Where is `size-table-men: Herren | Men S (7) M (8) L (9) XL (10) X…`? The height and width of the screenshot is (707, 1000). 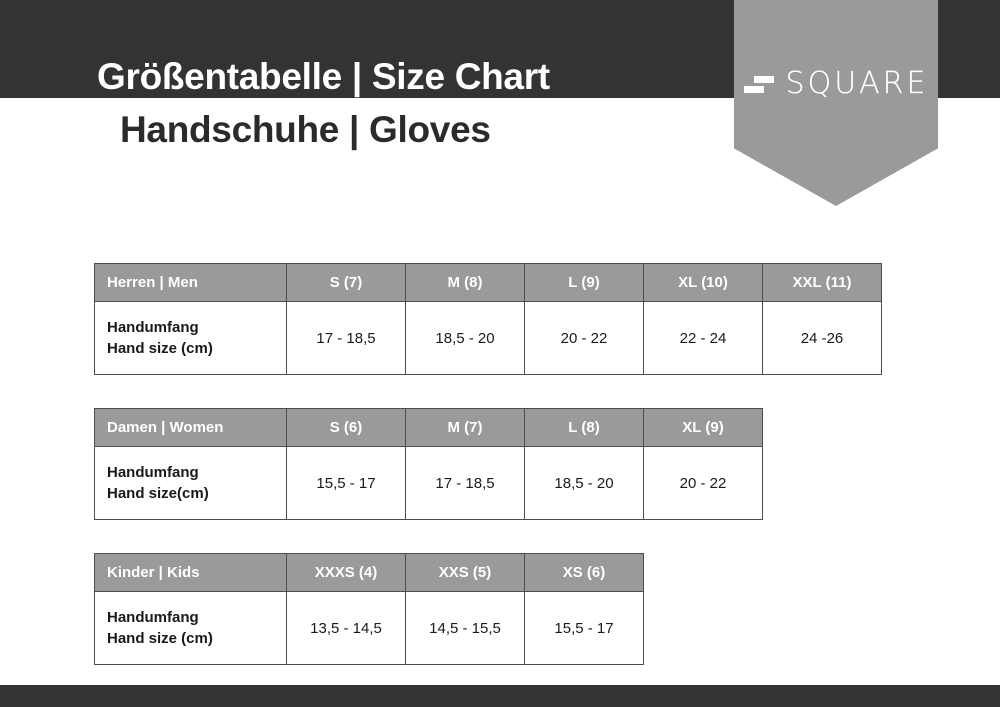 size-table-men: Herren | Men S (7) M (8) L (9) XL (10) X… is located at coordinates (488, 319).